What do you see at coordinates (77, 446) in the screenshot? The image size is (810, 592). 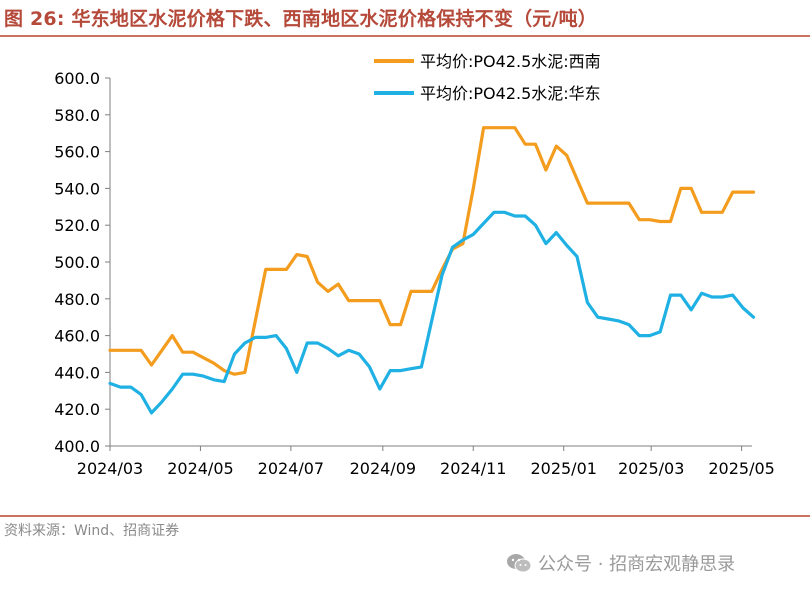 I see `y-tick-label: 400.0` at bounding box center [77, 446].